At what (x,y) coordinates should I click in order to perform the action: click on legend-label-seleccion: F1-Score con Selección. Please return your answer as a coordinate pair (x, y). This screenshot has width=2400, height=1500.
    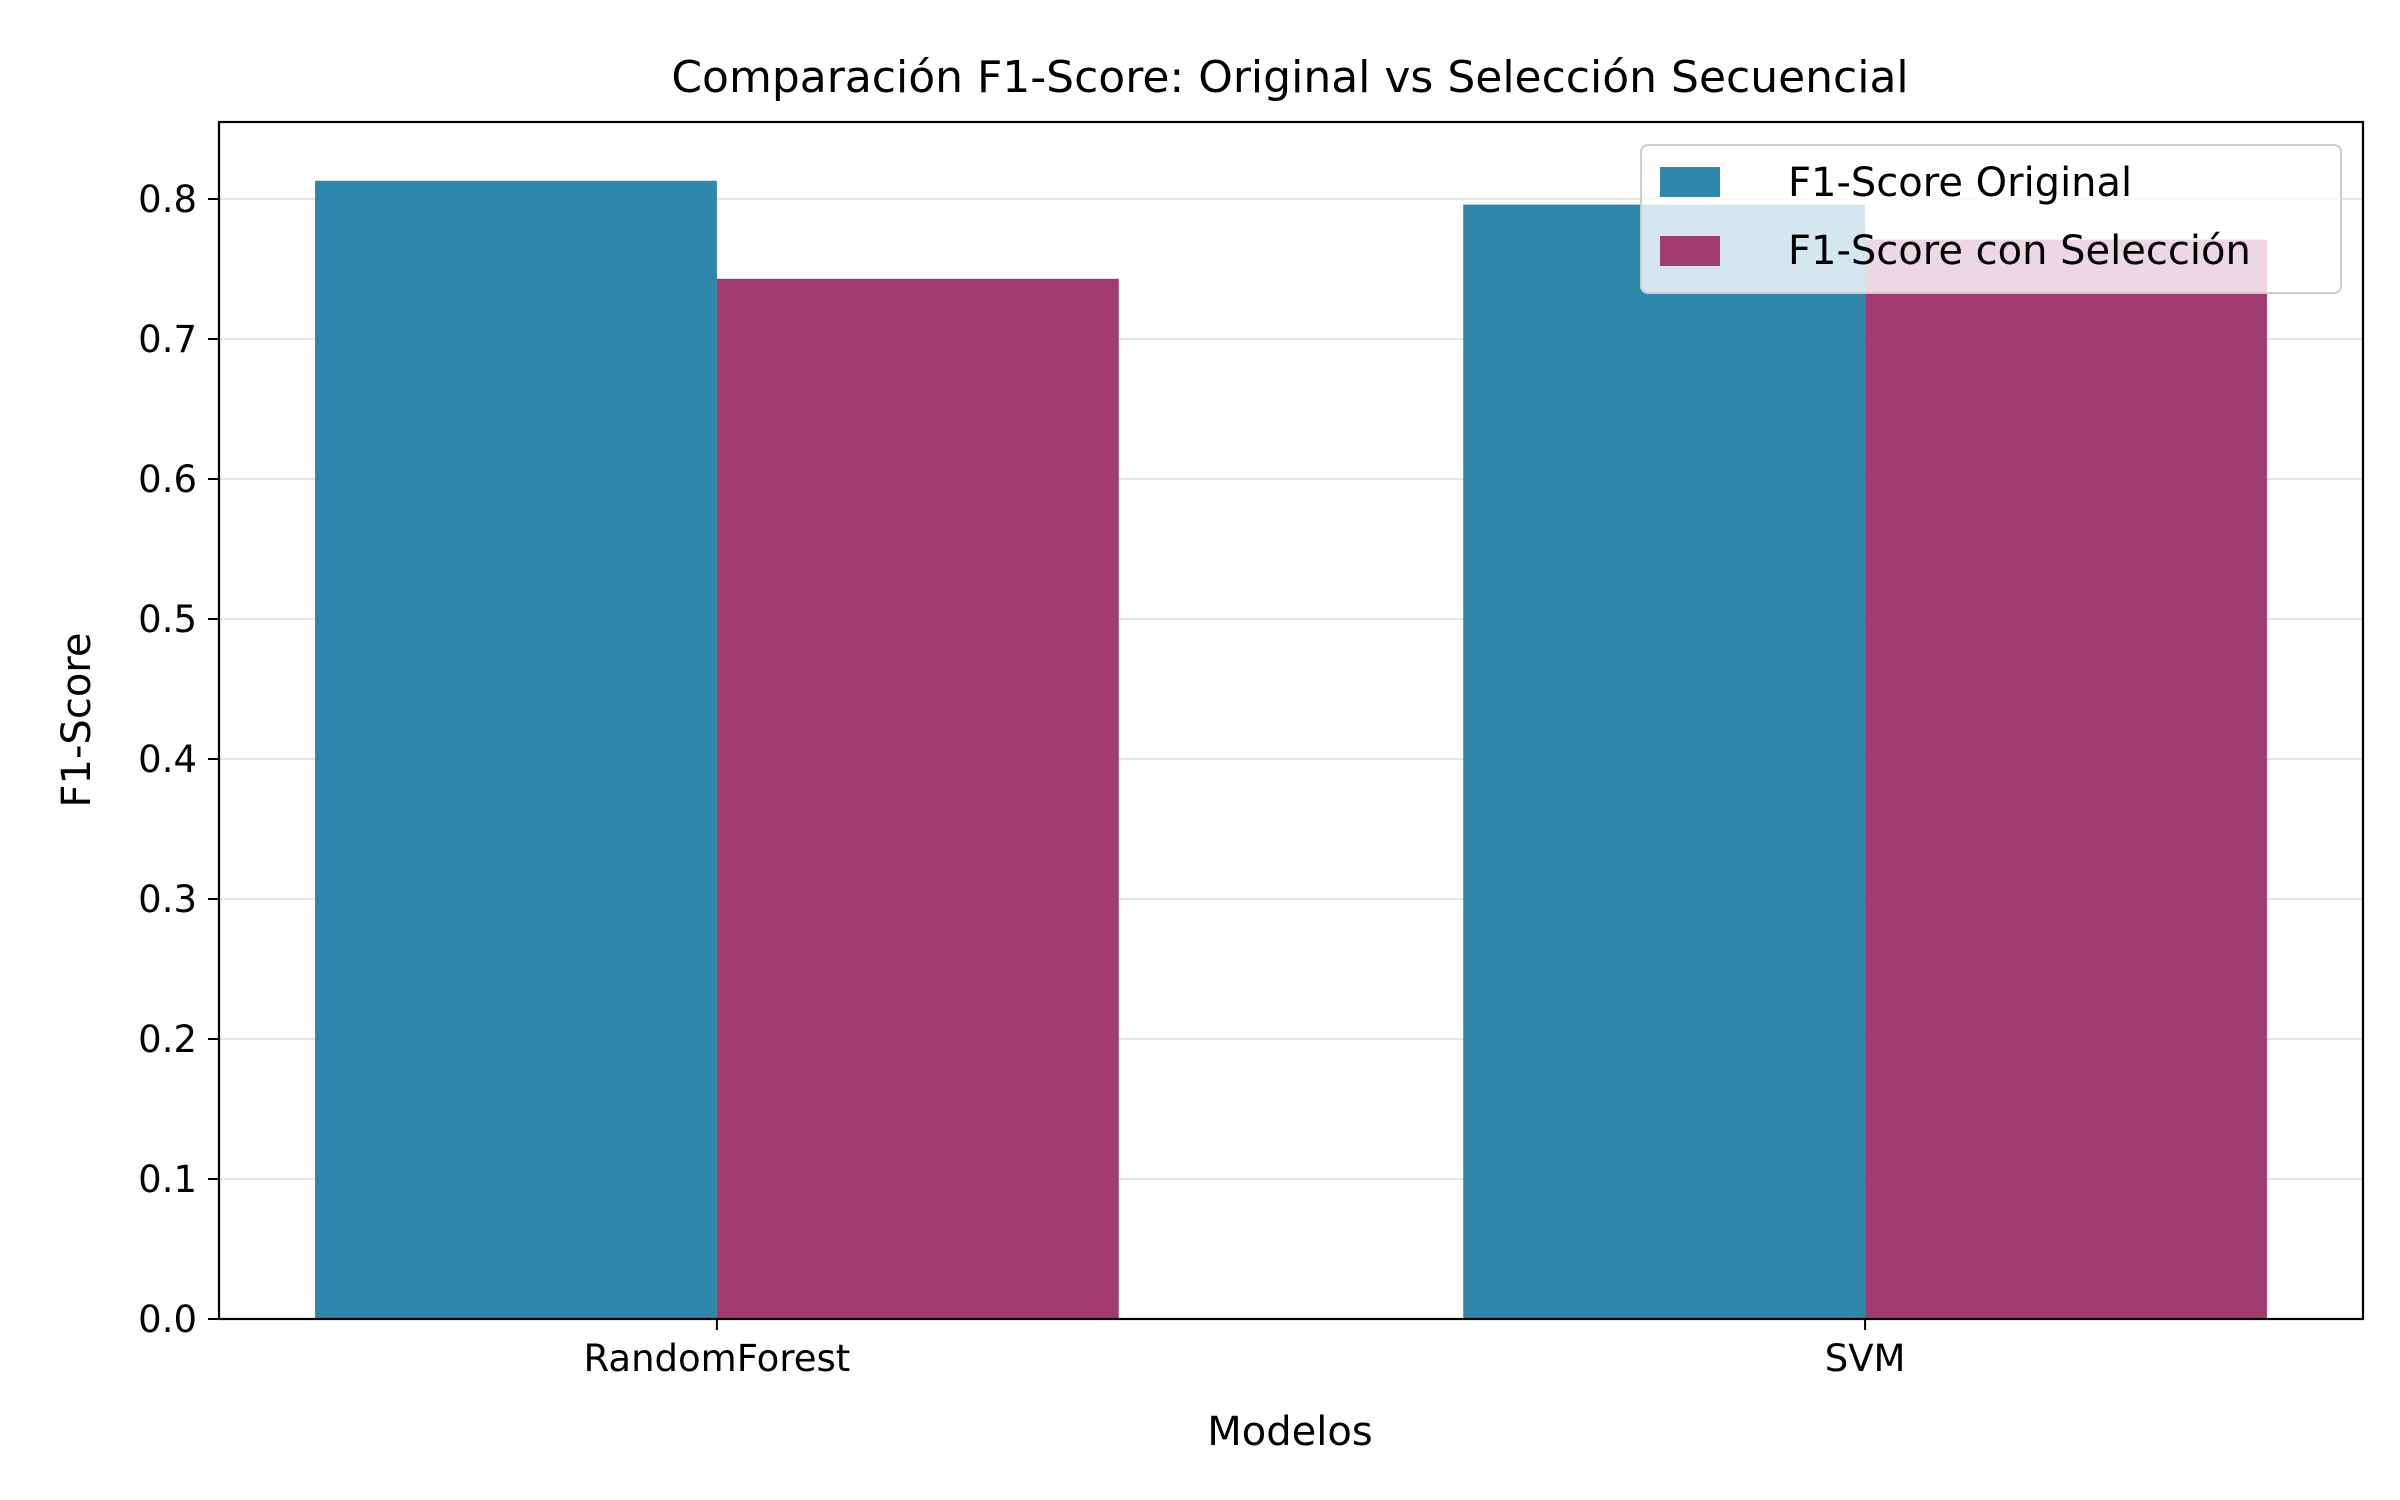
    Looking at the image, I should click on (2019, 251).